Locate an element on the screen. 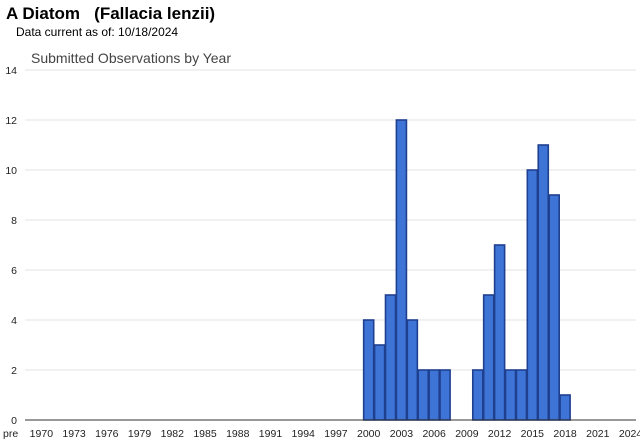  bar-2011 is located at coordinates (488, 357).